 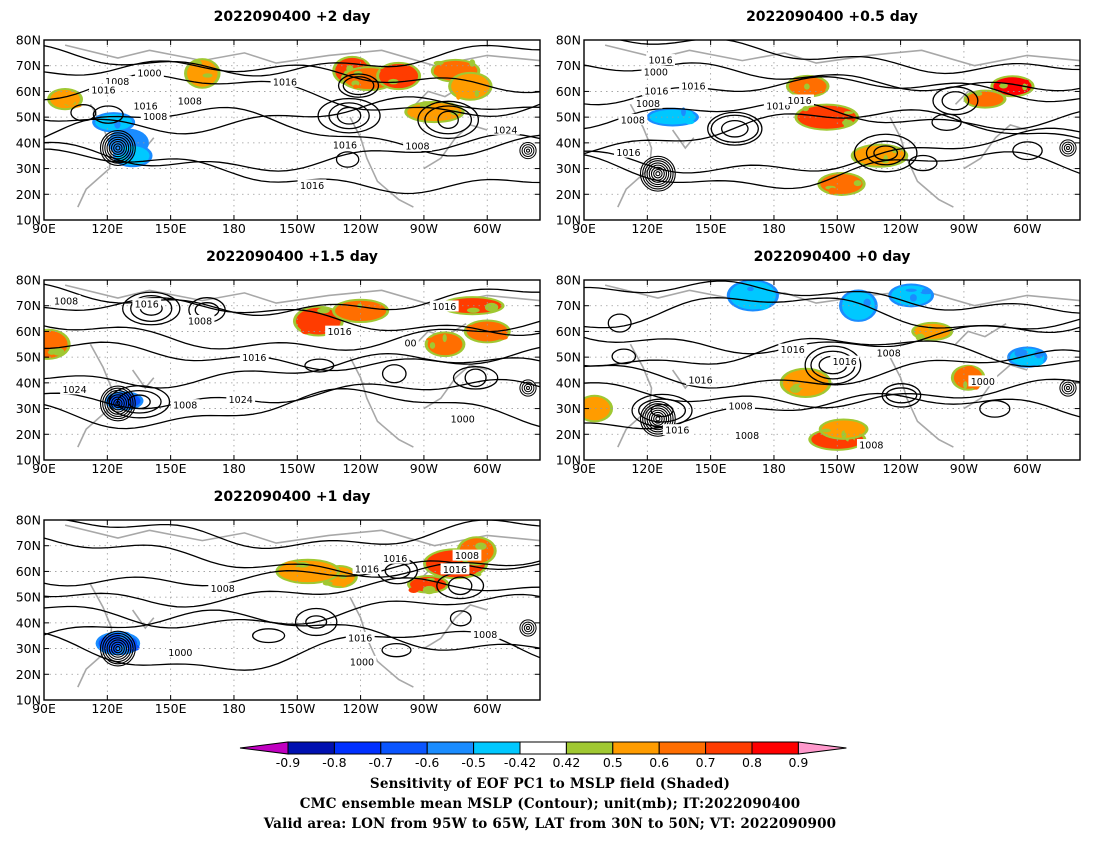 I want to click on colorbar-tick-label: 0.5, so click(x=613, y=762).